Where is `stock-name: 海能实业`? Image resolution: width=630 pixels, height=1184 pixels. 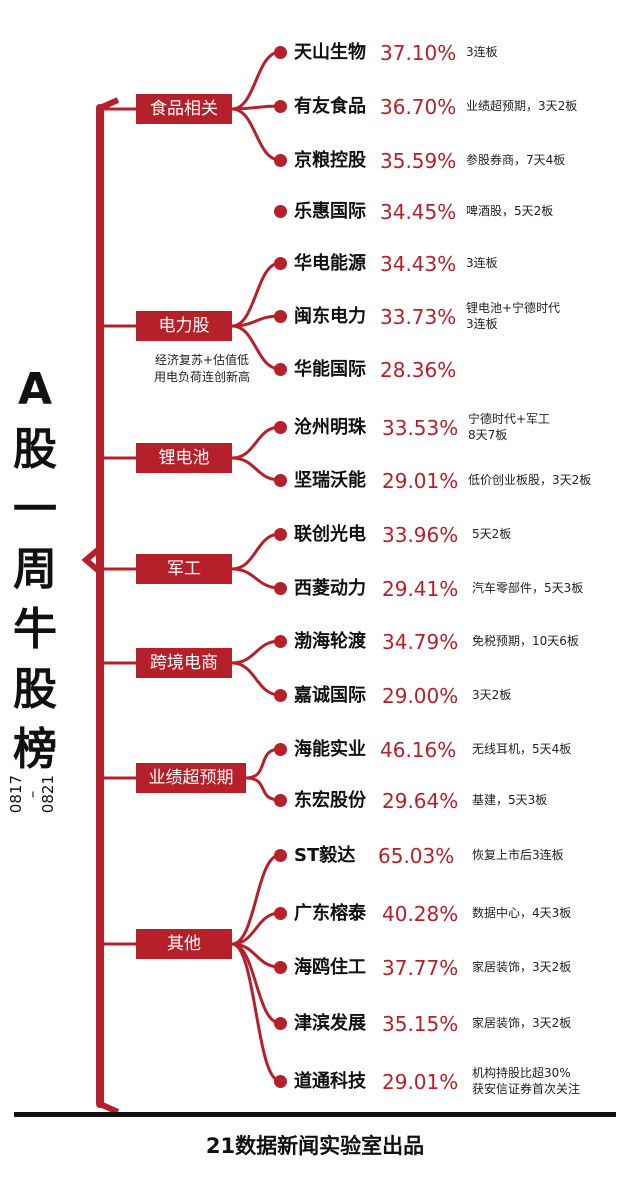
stock-name: 海能实业 is located at coordinates (330, 749).